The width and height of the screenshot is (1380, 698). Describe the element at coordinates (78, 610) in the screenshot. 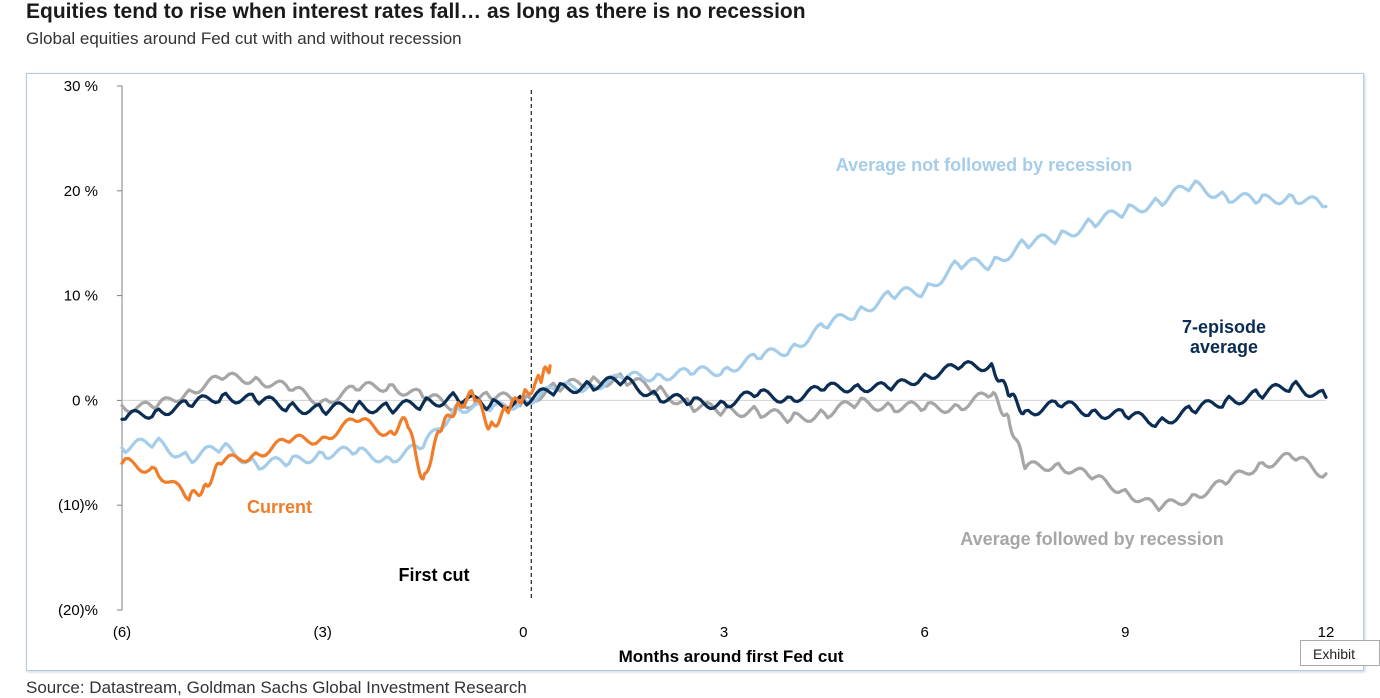

I see `y-tick-label: (20)%` at that location.